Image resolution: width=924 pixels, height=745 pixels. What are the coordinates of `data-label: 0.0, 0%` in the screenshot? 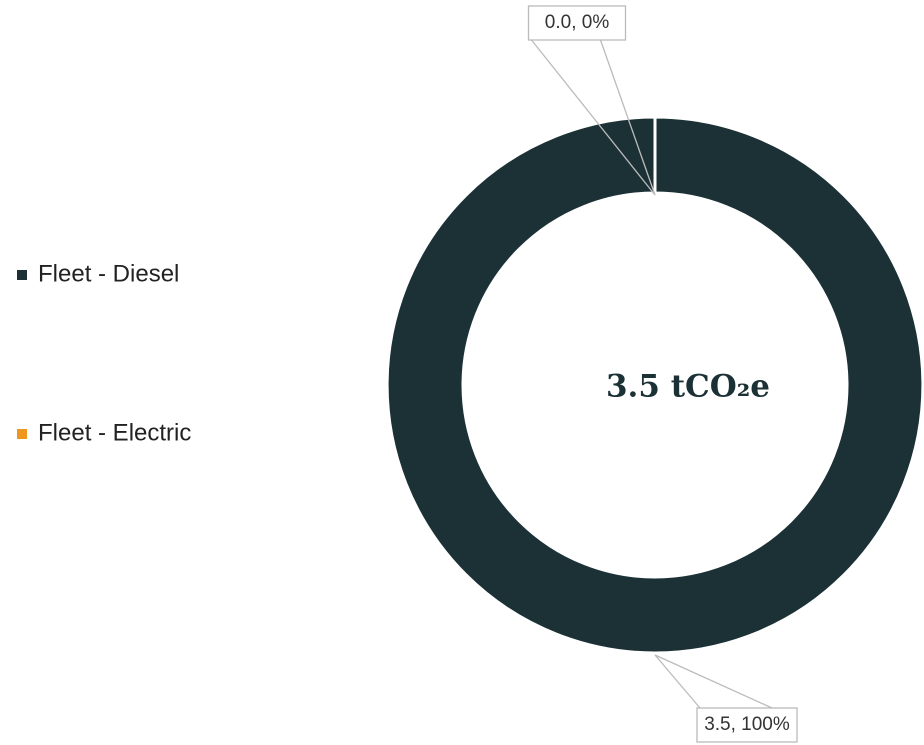 It's located at (577, 22).